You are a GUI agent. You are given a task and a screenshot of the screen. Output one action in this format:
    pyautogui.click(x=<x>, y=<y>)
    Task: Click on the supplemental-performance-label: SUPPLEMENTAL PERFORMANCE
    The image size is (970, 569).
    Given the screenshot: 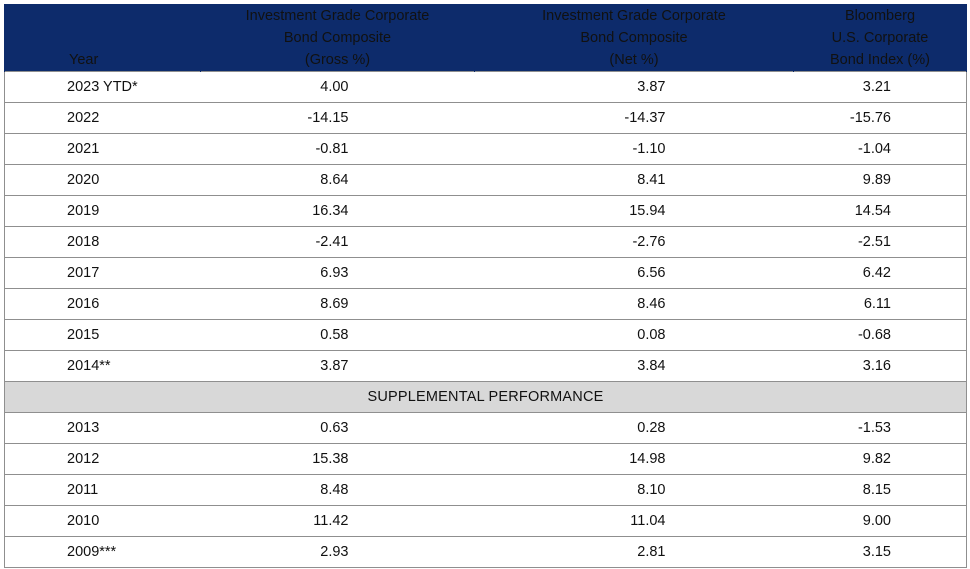 What is the action you would take?
    pyautogui.click(x=485, y=396)
    